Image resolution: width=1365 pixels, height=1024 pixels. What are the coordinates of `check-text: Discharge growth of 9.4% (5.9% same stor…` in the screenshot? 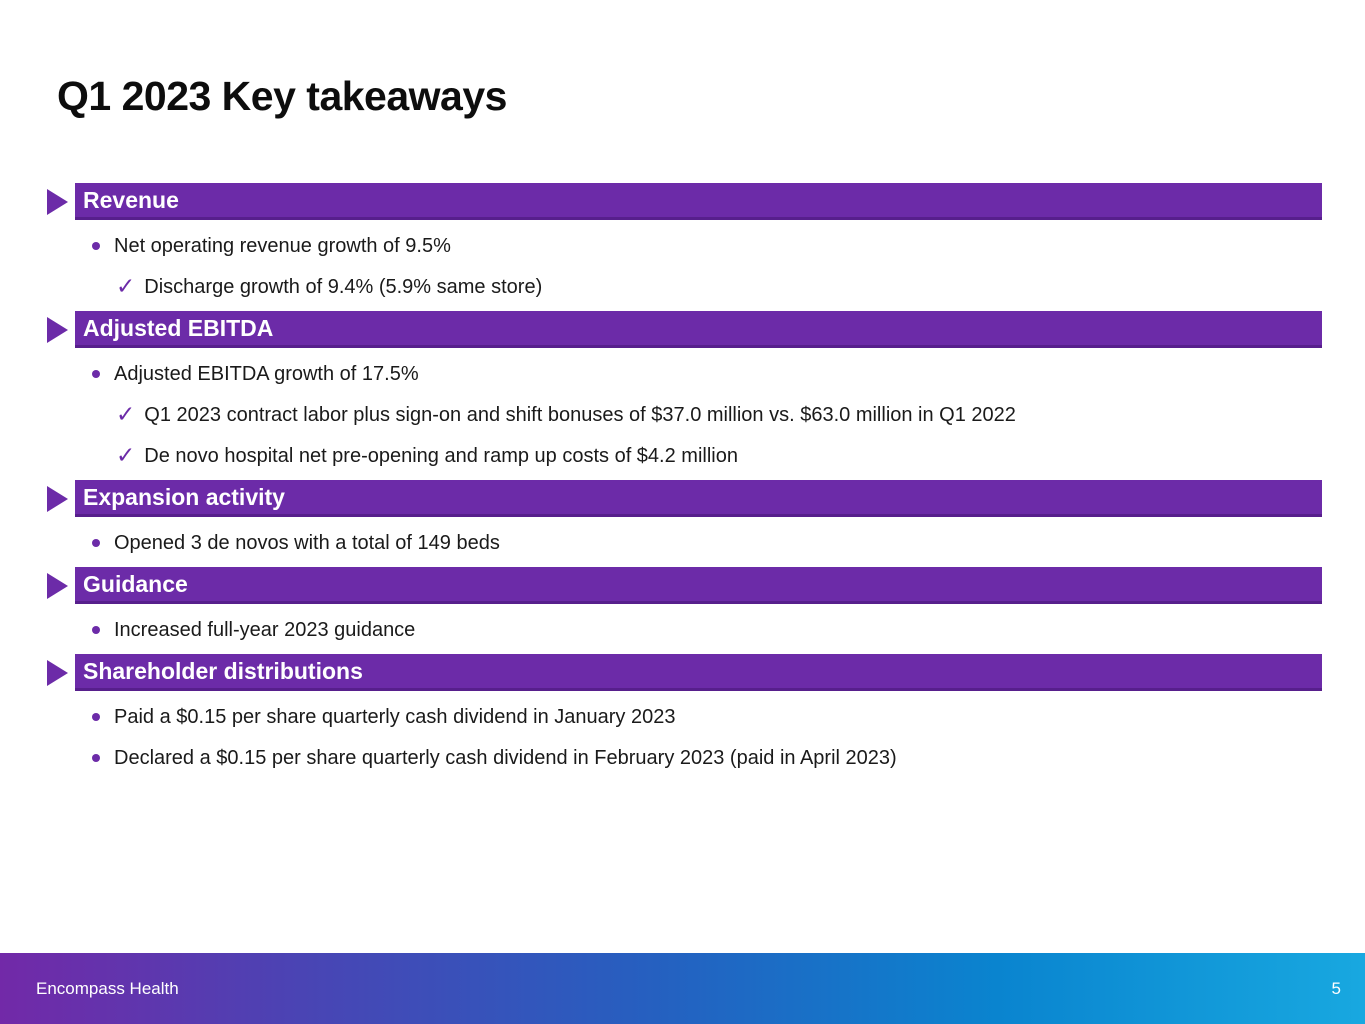 It's located at (343, 286).